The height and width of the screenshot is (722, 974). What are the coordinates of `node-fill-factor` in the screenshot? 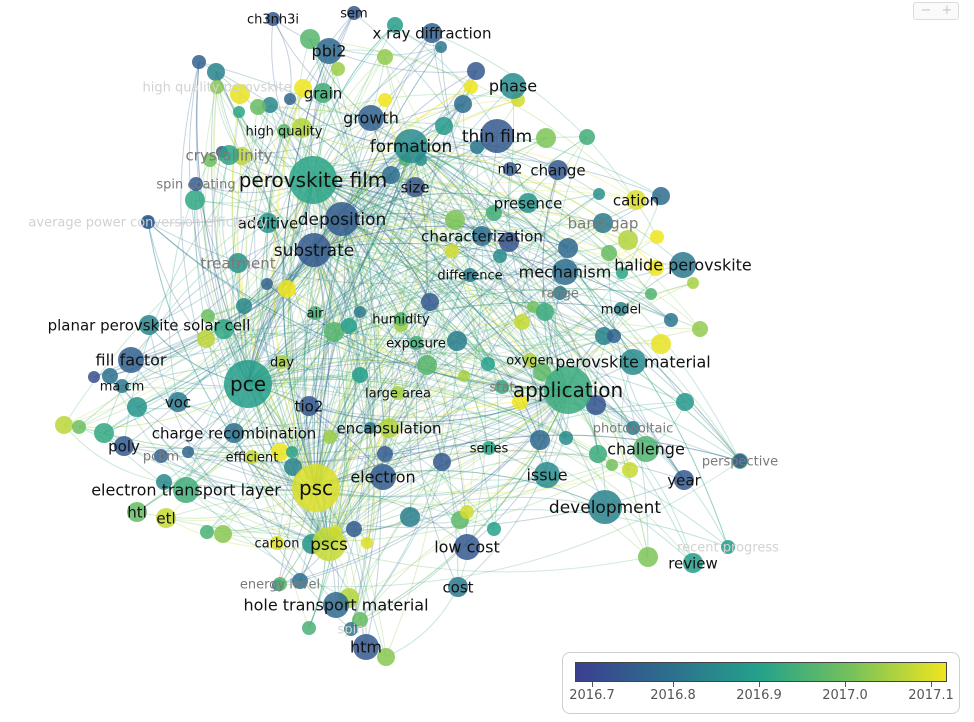 It's located at (131, 360).